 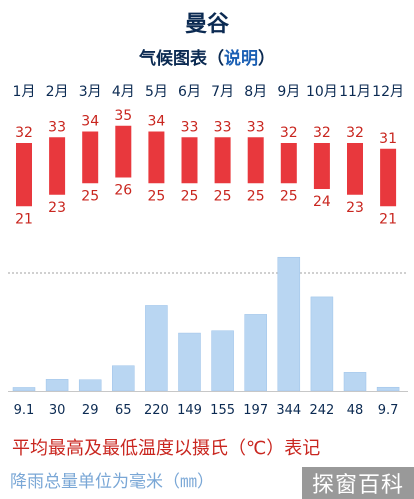 I want to click on rain-value-label: 155, so click(x=222, y=410).